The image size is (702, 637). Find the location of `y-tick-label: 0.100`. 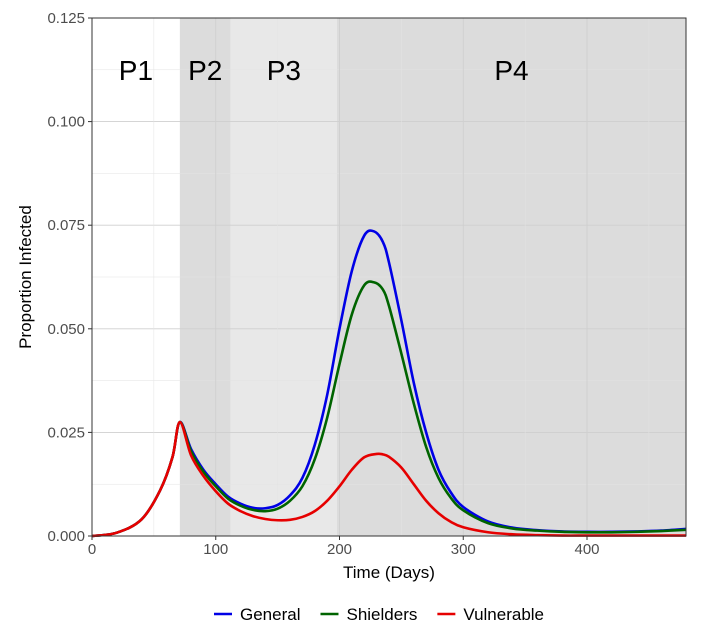

y-tick-label: 0.100 is located at coordinates (66, 122).